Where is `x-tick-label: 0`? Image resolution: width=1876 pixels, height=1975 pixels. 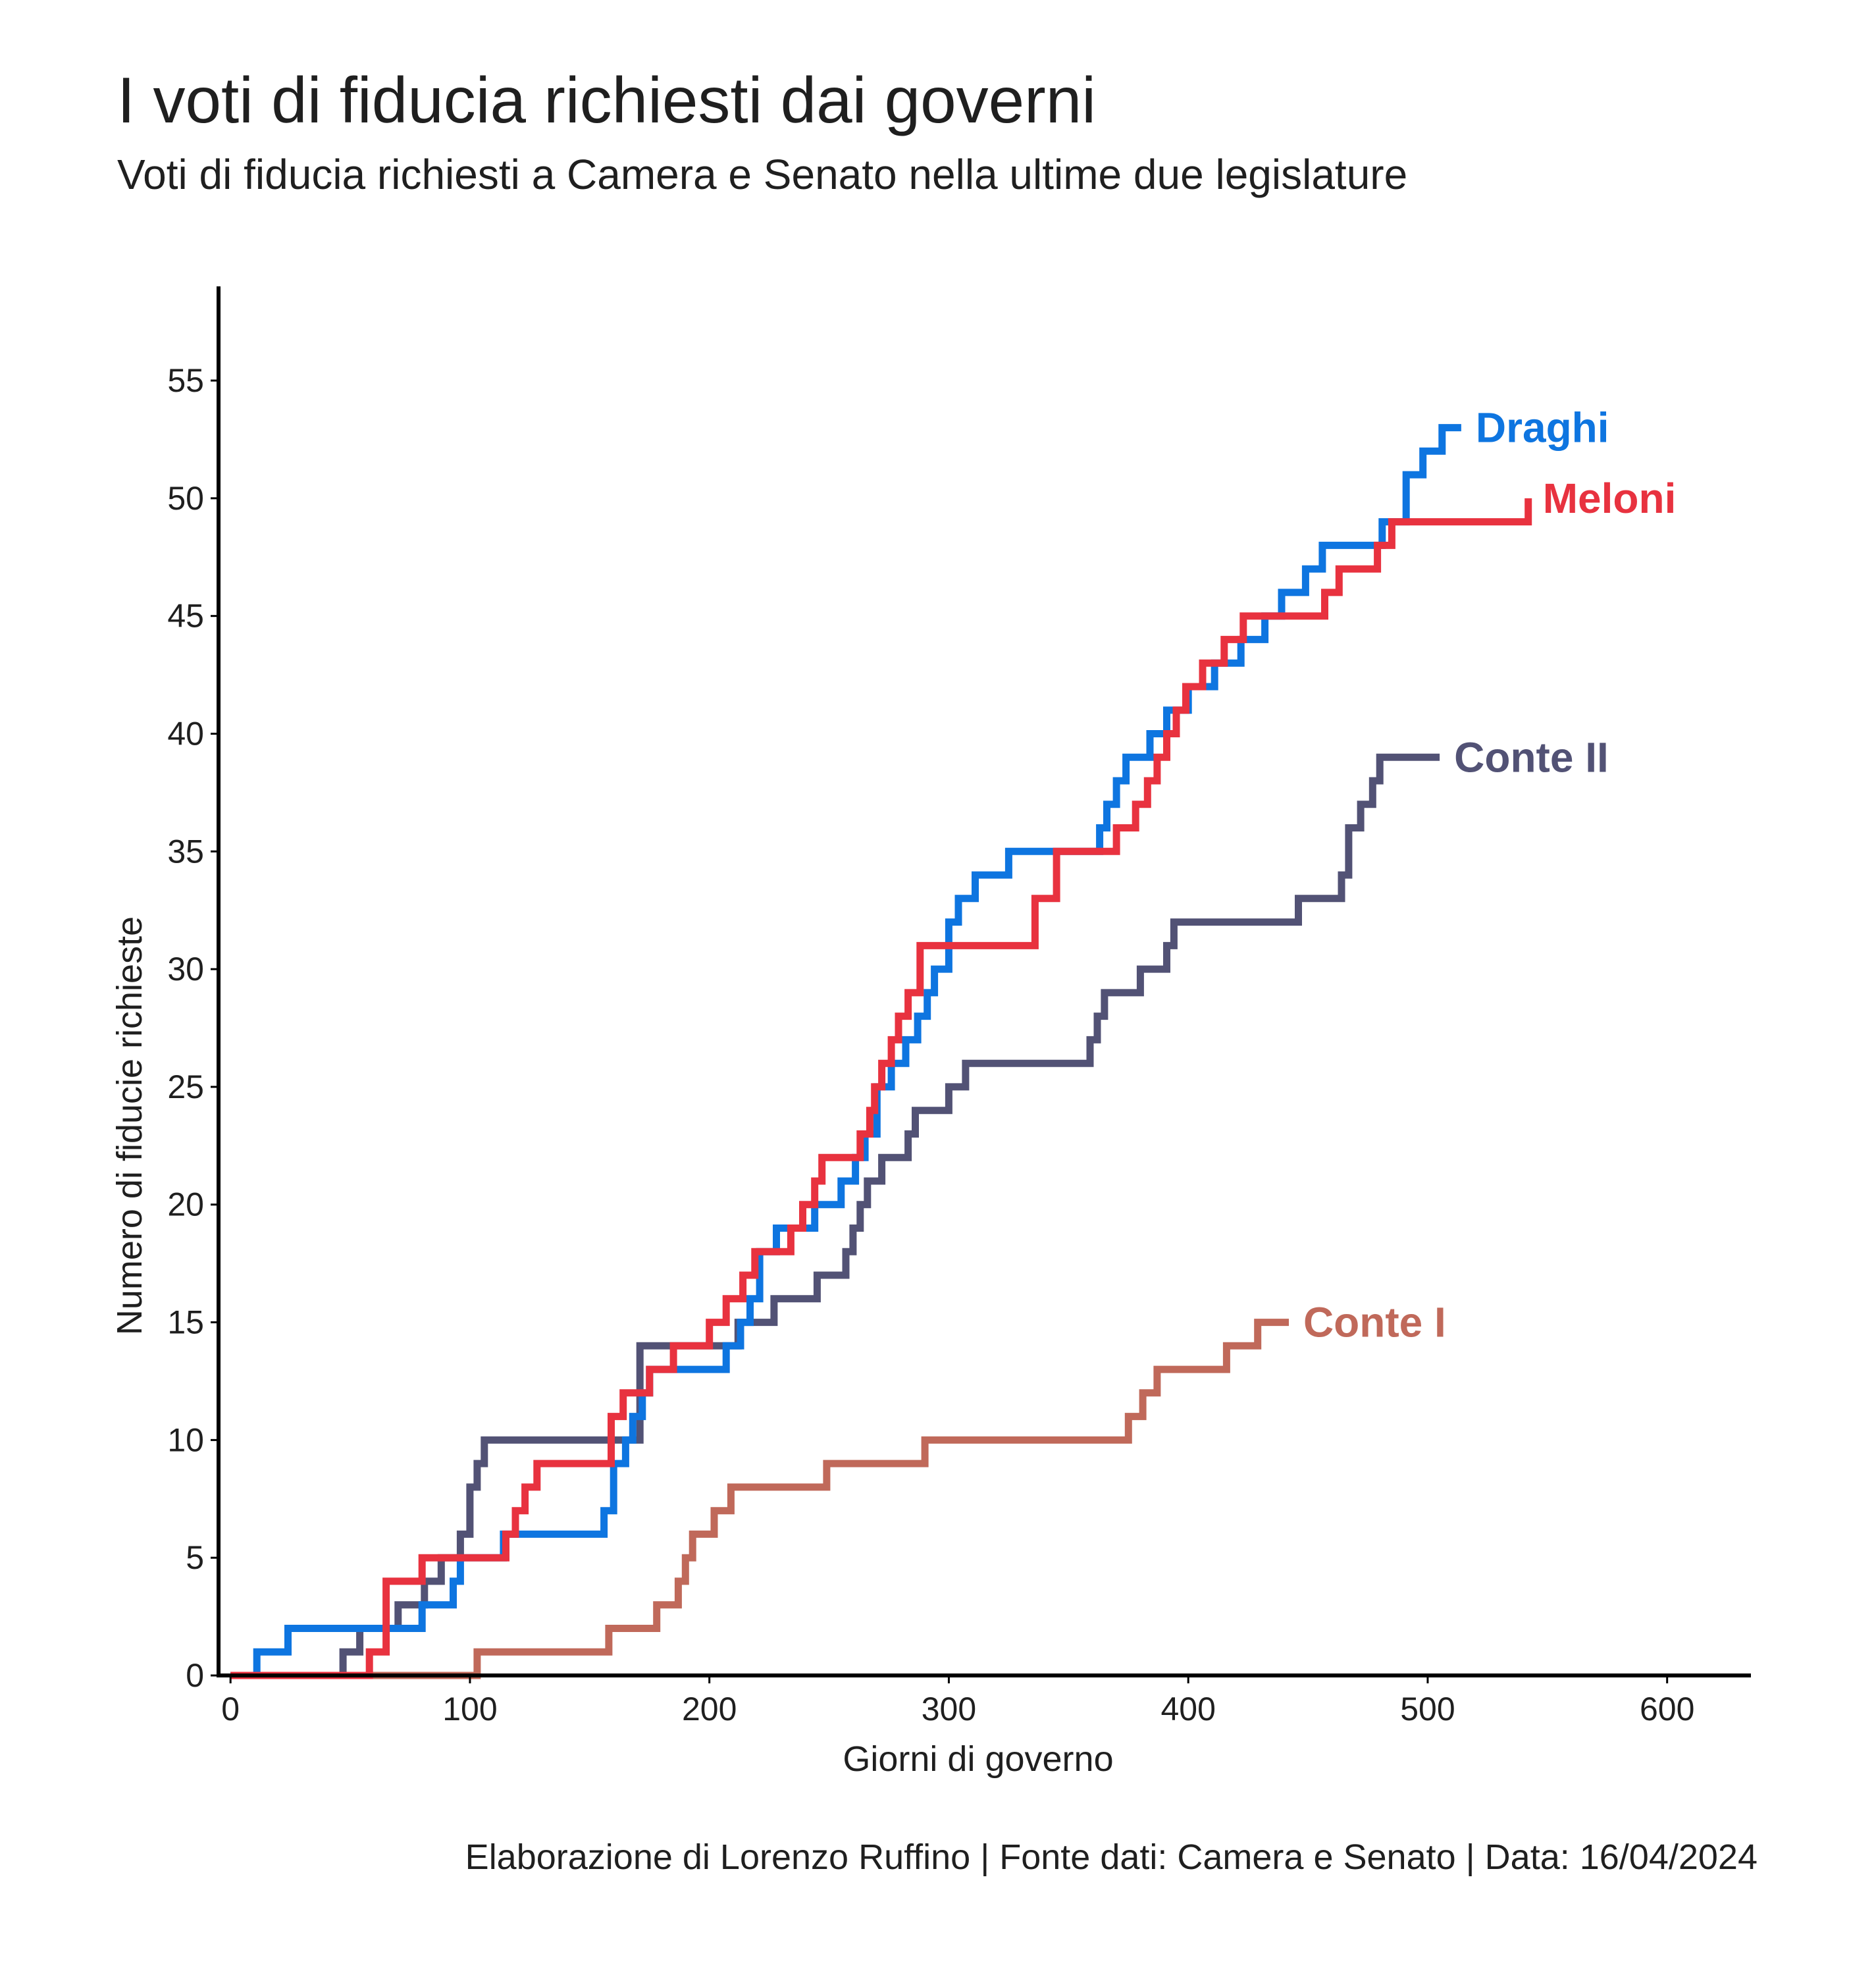 x-tick-label: 0 is located at coordinates (230, 1709).